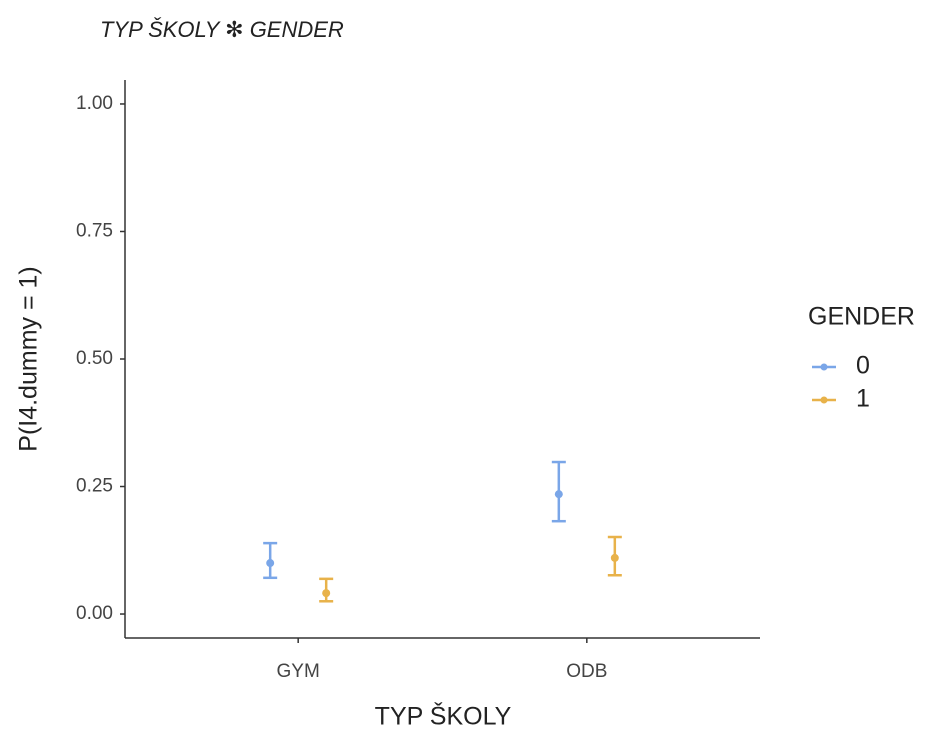 The height and width of the screenshot is (734, 944). I want to click on y-axis-label: P(I4.dummy = 1), so click(29, 358).